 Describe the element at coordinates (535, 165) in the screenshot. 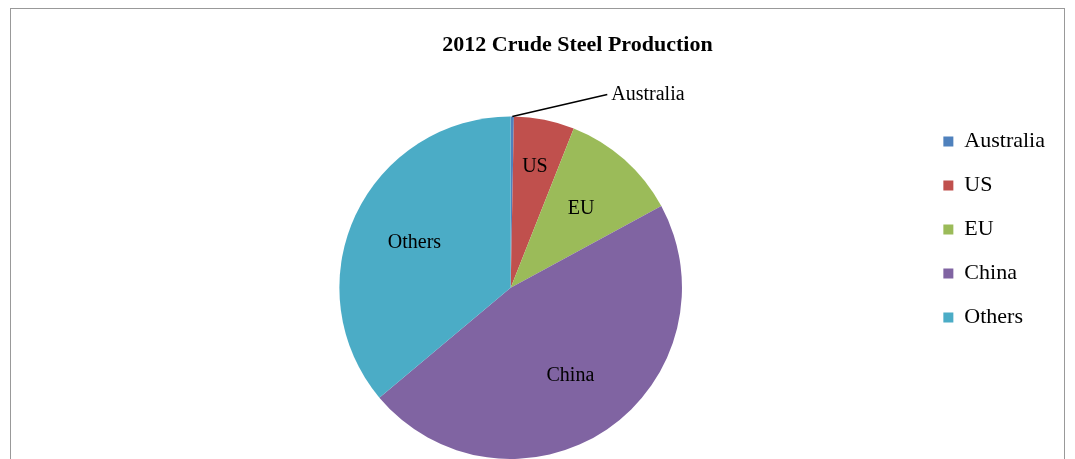

I see `slice-label: US` at that location.